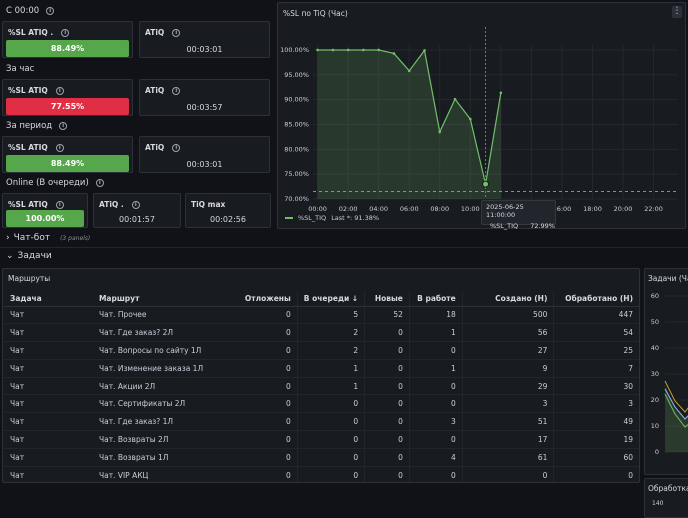 This screenshot has width=688, height=518. I want to click on route-cell: Чат. Прочее, so click(165, 315).